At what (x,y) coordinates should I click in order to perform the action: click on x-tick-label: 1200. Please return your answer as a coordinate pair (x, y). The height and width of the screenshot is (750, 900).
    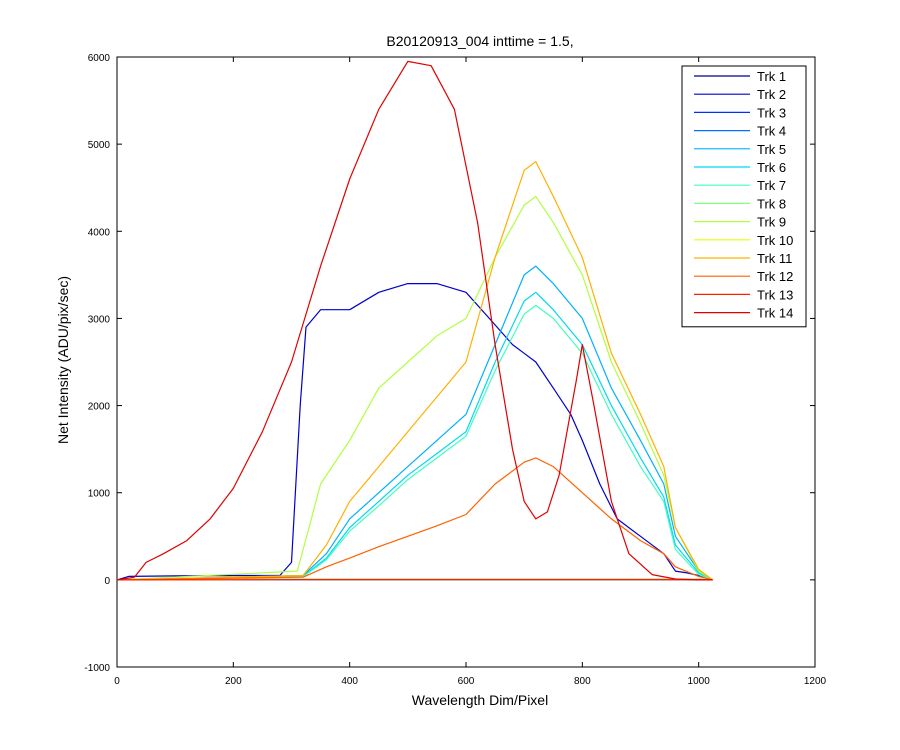
    Looking at the image, I should click on (815, 681).